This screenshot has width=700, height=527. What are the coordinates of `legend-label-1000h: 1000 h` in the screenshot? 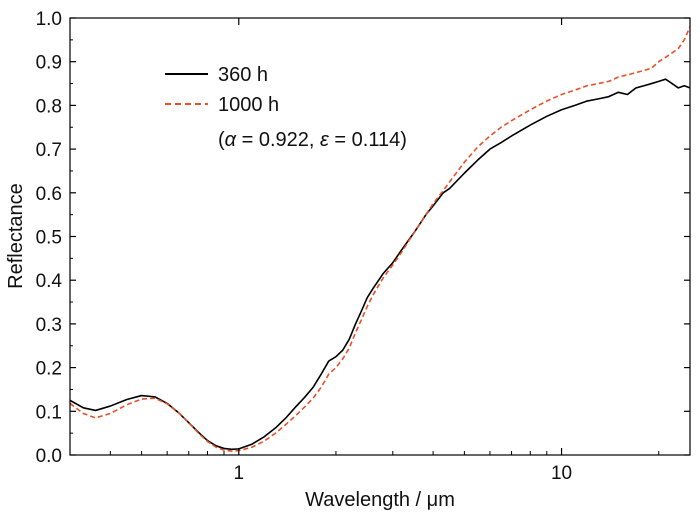 It's located at (248, 105).